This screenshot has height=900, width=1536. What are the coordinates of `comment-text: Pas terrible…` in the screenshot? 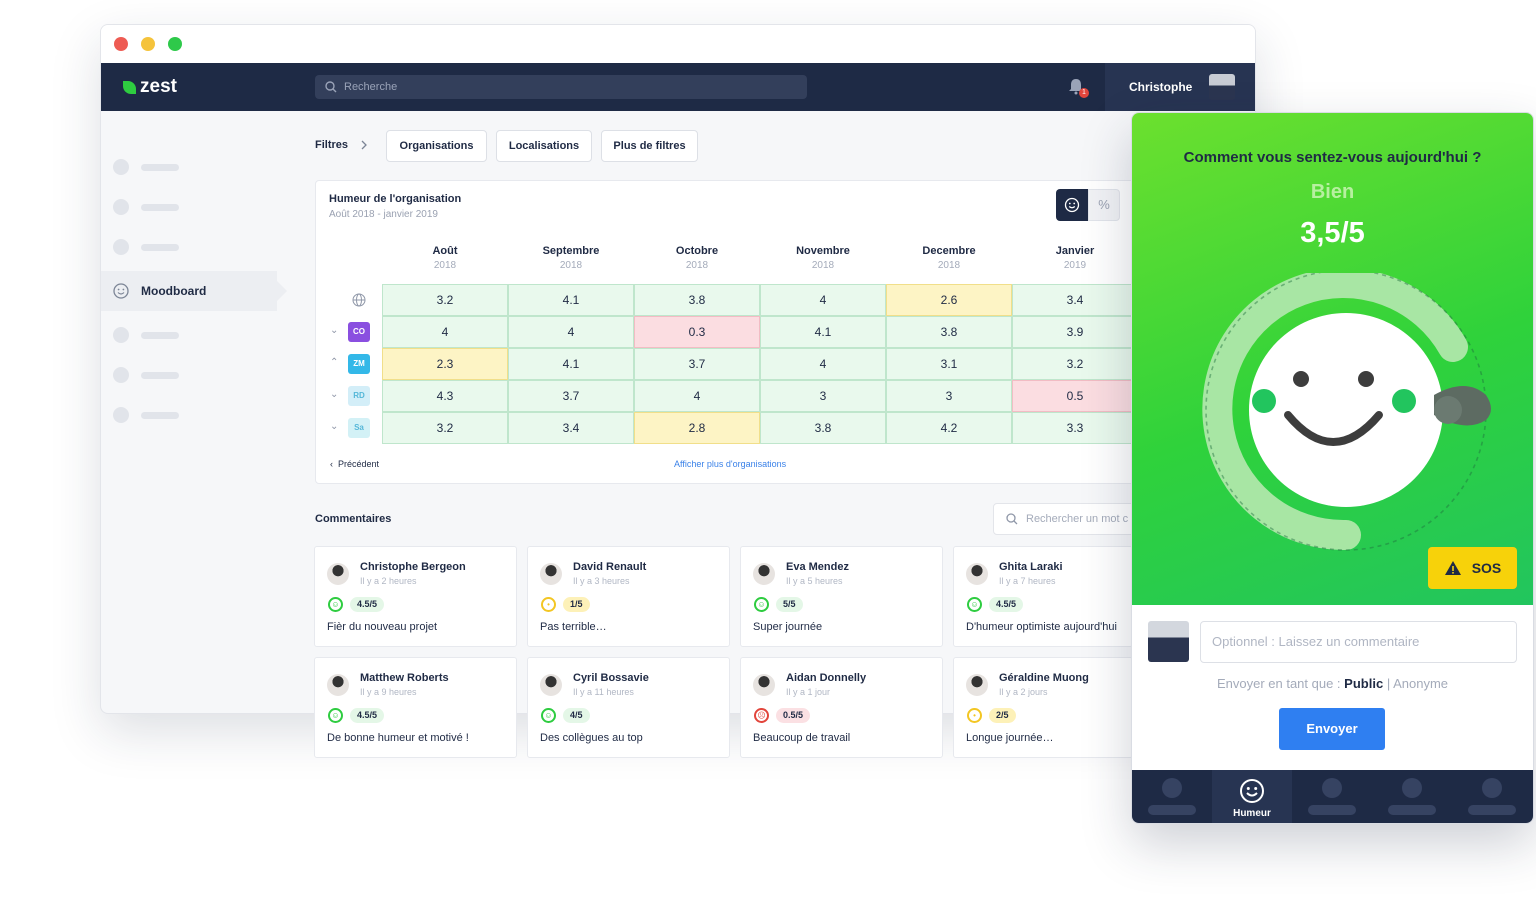 It's located at (573, 627).